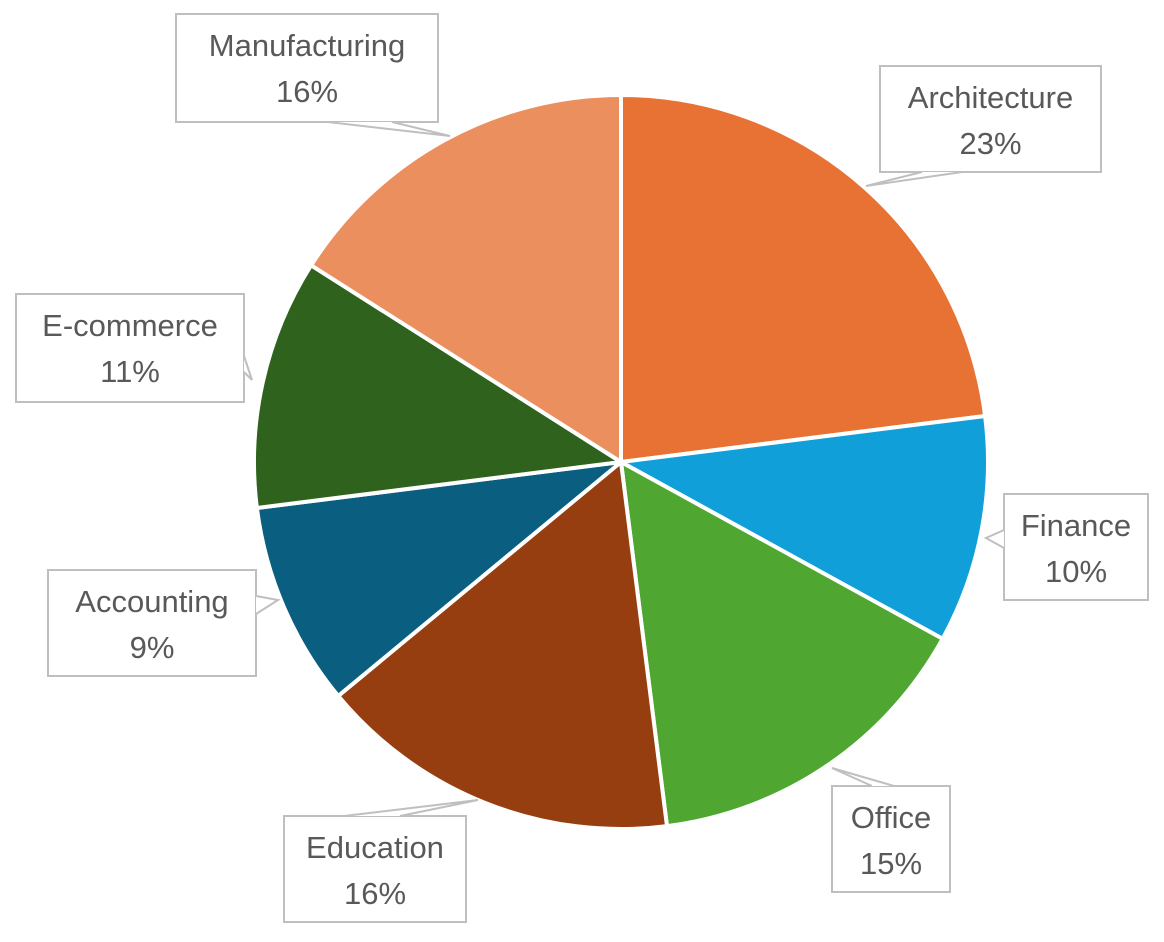 The image size is (1164, 942). I want to click on callout-education: Education 16%, so click(381, 861).